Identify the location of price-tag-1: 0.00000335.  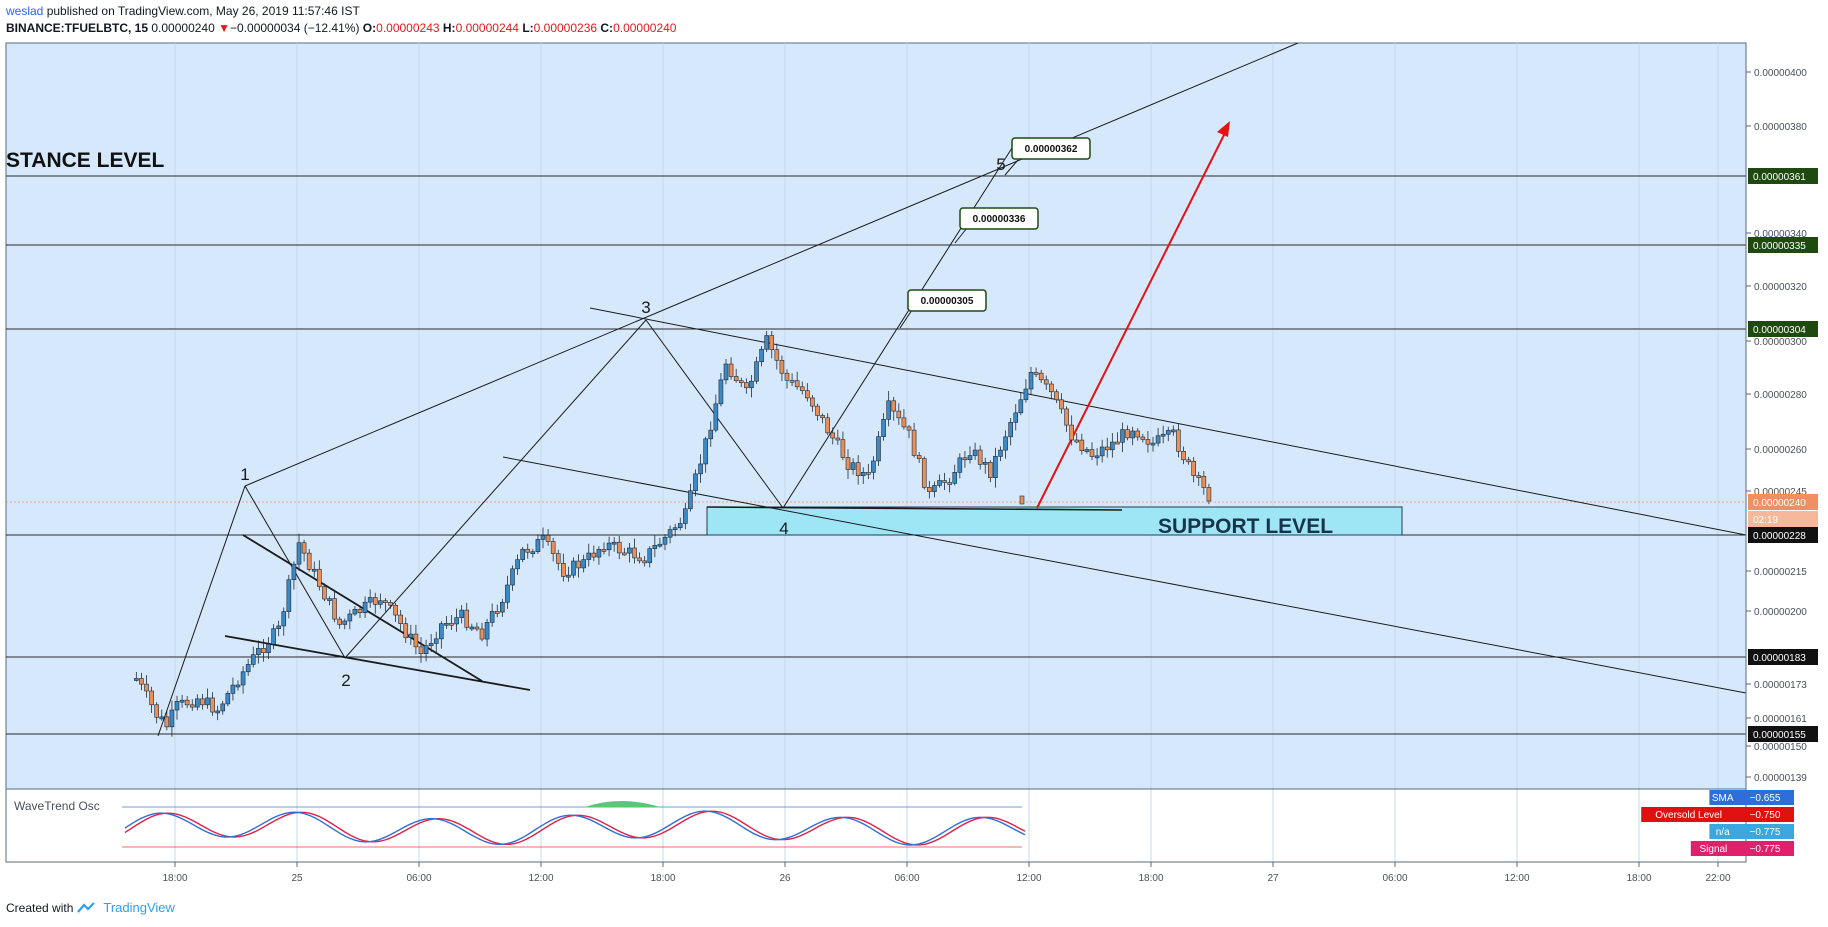
(1779, 246).